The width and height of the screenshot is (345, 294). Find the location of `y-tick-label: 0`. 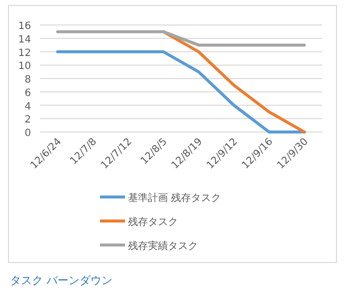

y-tick-label: 0 is located at coordinates (27, 133).